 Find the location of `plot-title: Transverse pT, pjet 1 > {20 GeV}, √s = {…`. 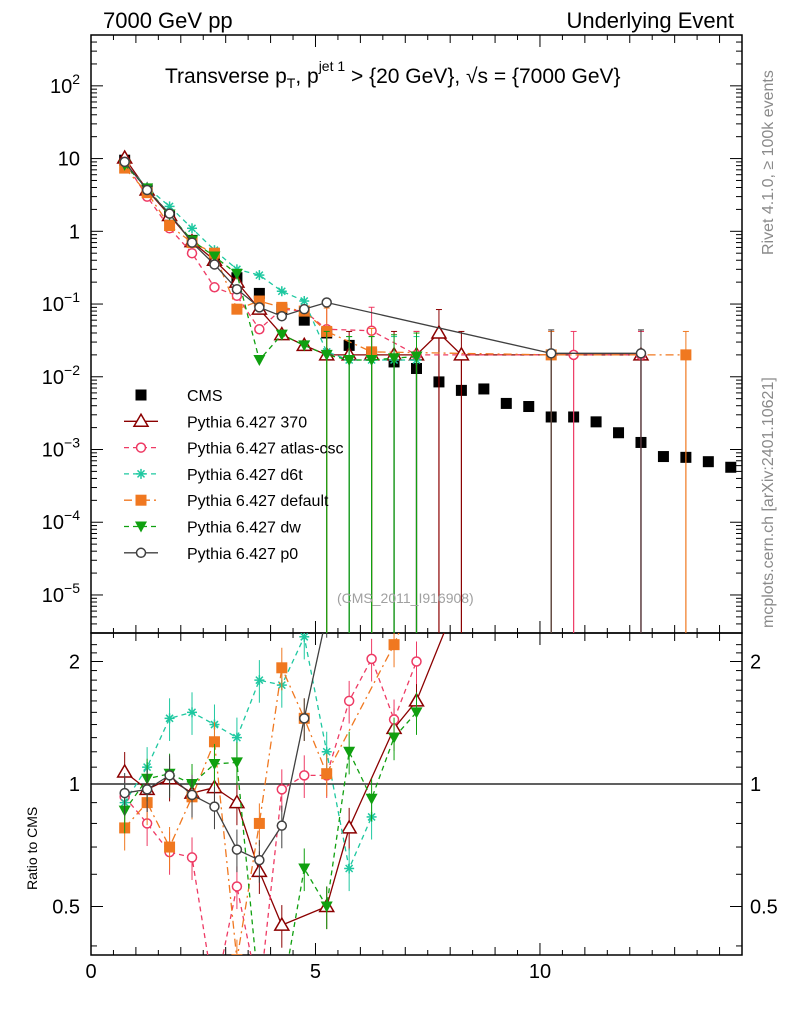

plot-title: Transverse pT, pjet 1 > {20 GeV}, √s = {… is located at coordinates (393, 75).